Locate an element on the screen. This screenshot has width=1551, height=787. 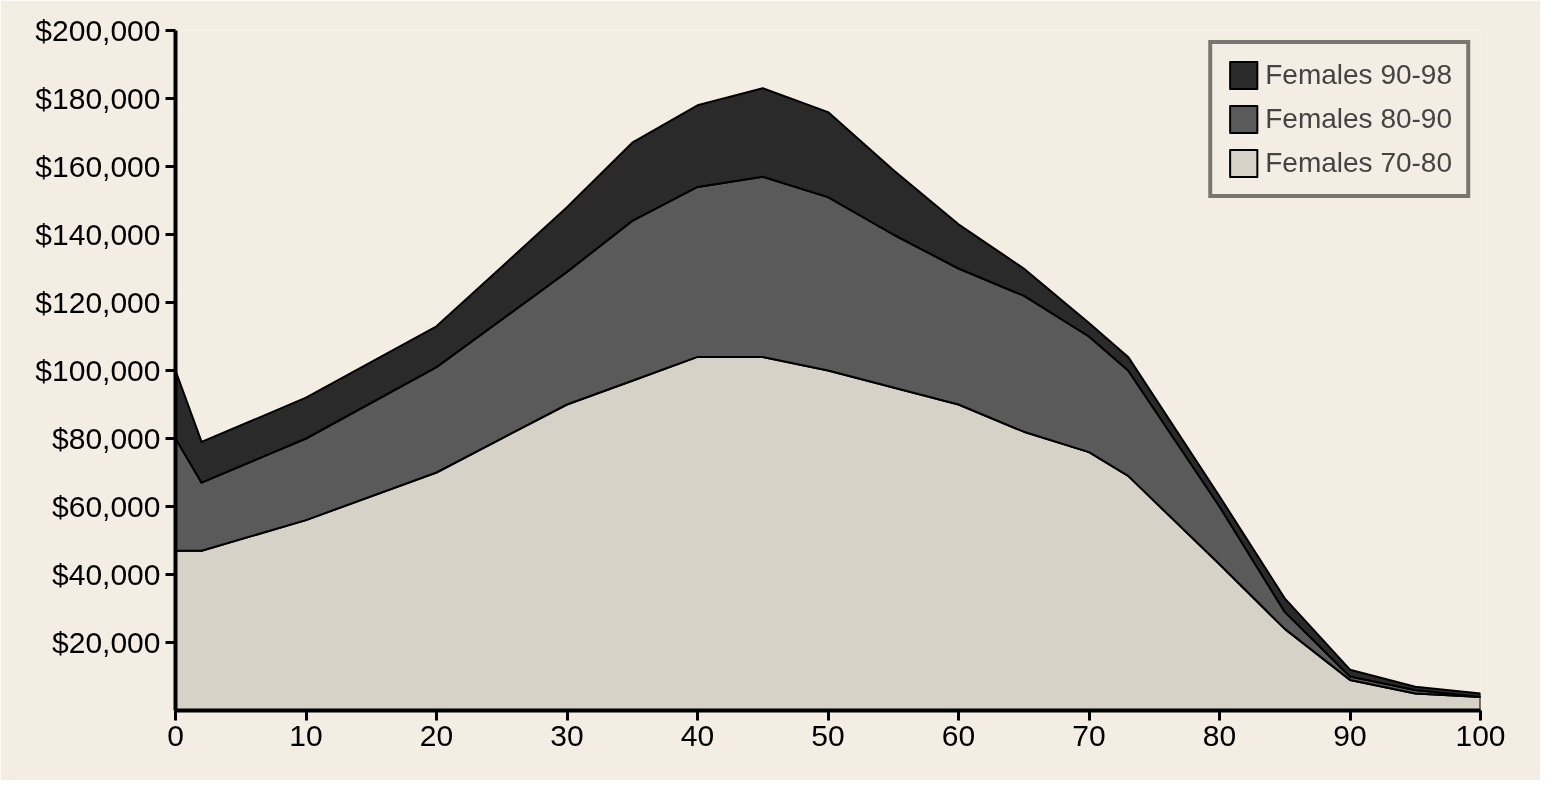
x-tick-label: 70 is located at coordinates (1089, 735).